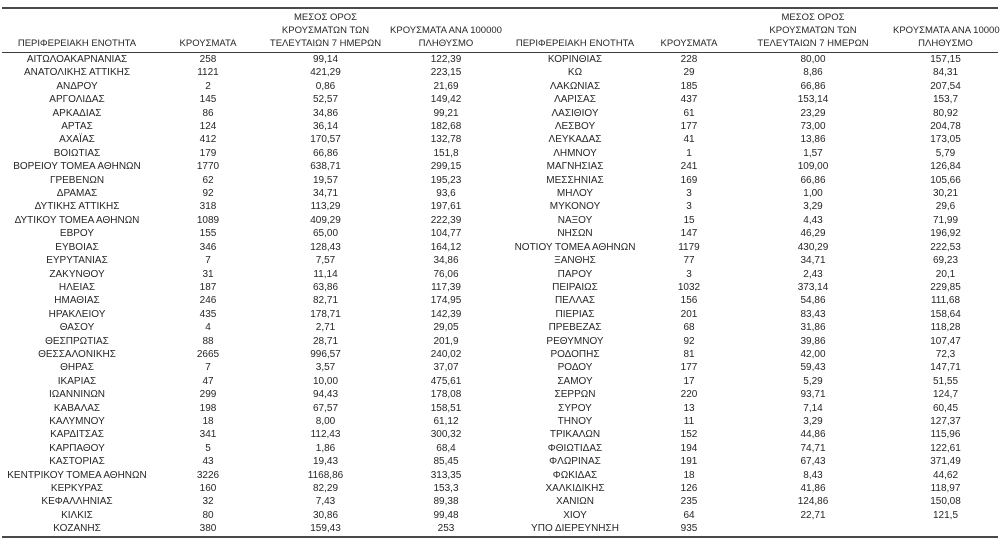 This screenshot has height=543, width=1000. I want to click on region-cell: ΔΥΤΙΚΗΣ ΑΤΤΙΚΗΣ, so click(77, 207).